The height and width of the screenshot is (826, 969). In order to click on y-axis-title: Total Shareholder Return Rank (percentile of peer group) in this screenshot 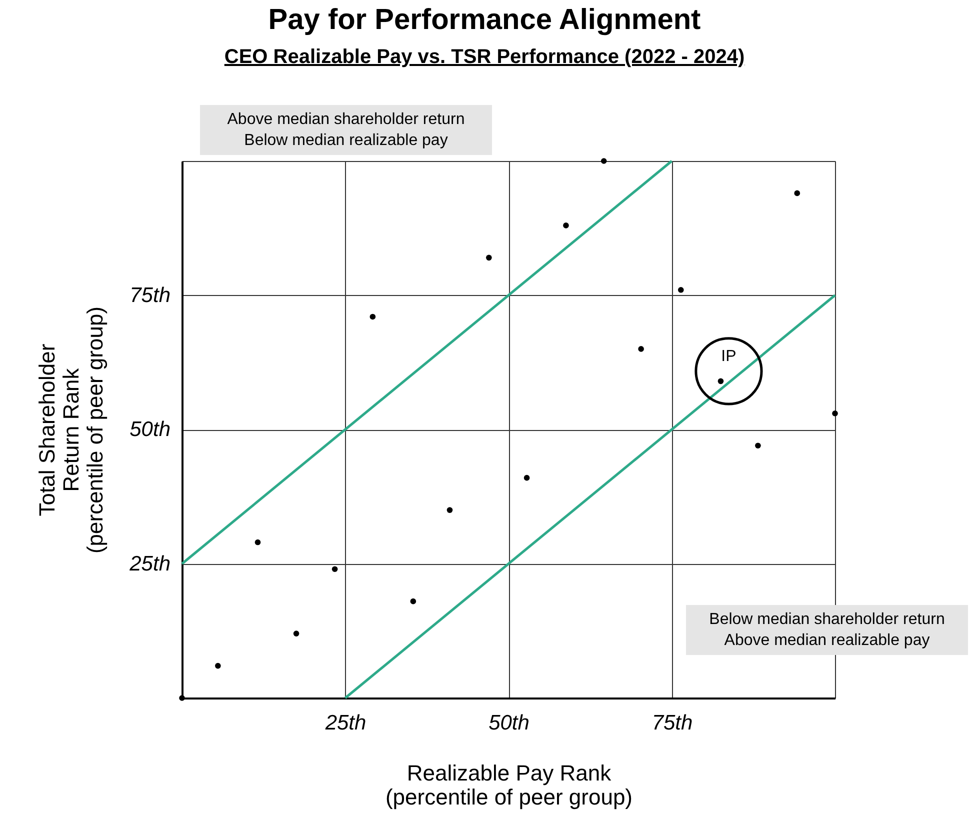, I will do `click(71, 430)`.